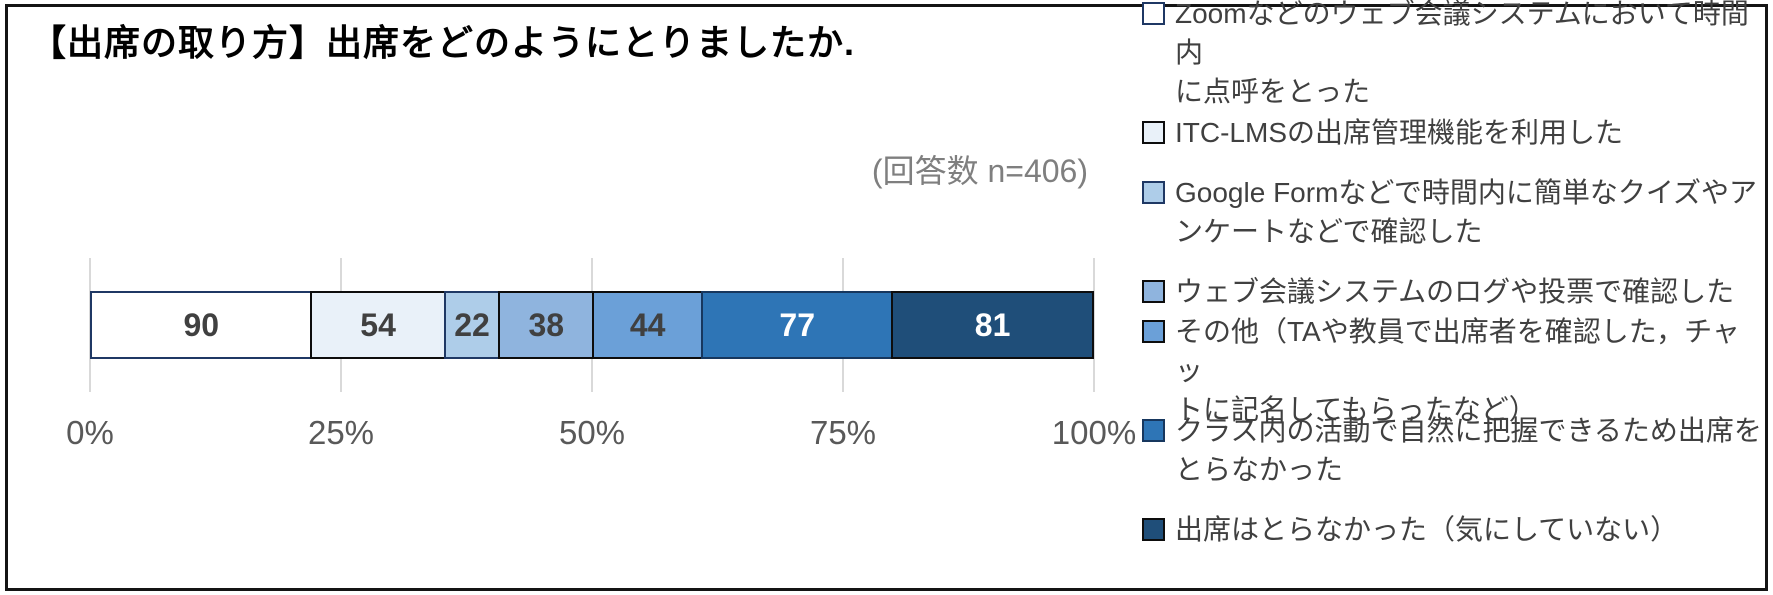 The width and height of the screenshot is (1773, 595). I want to click on legend-item: ウェブ会議システムのログや投票で確認した, so click(1454, 292).